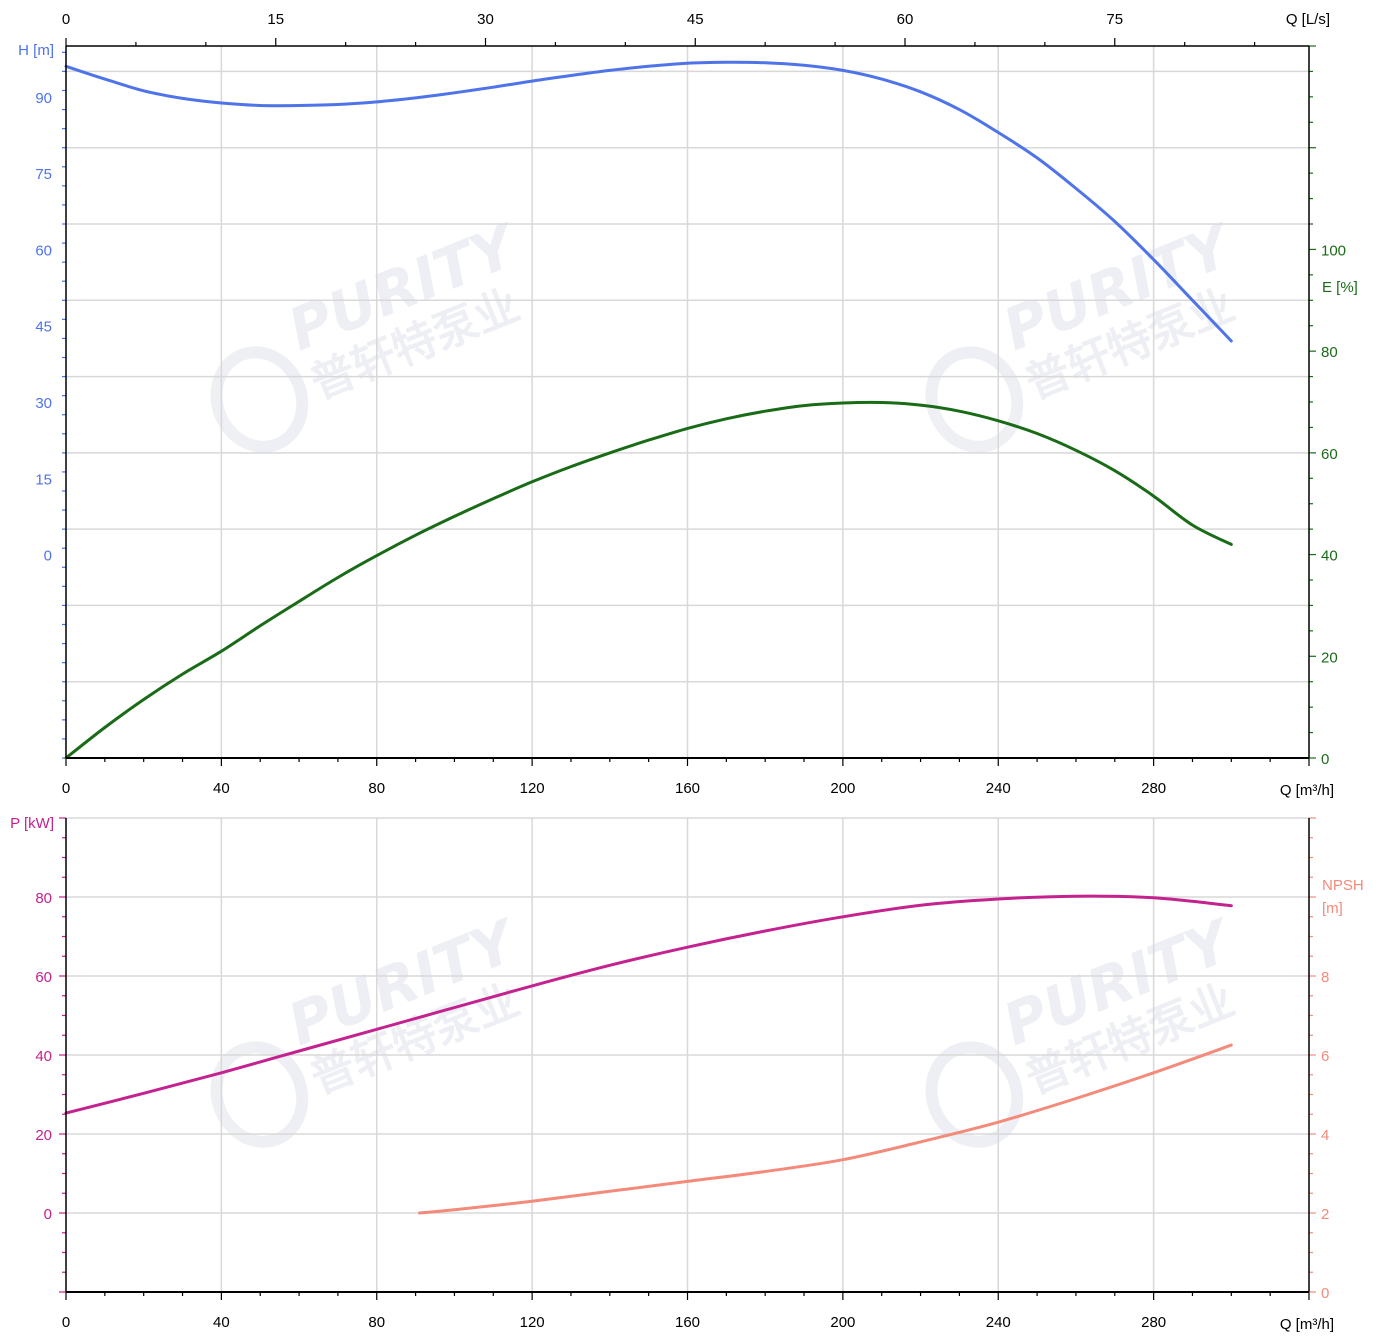 This screenshot has width=1378, height=1341. What do you see at coordinates (66, 19) in the screenshot?
I see `x2-tick-label: 0` at bounding box center [66, 19].